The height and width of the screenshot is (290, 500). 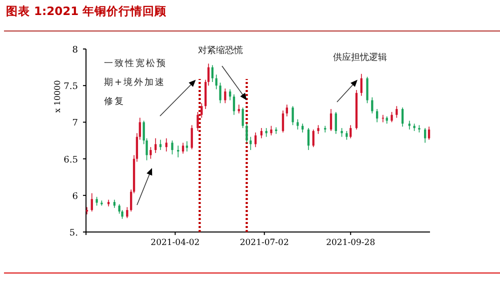 What do you see at coordinates (75, 51) in the screenshot?
I see `y-tick-label: 8` at bounding box center [75, 51].